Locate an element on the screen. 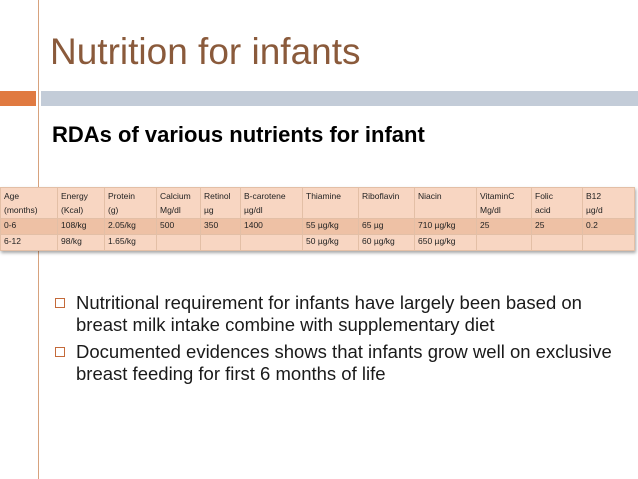  header-cell-folic-acid: Folic acid is located at coordinates (557, 203).